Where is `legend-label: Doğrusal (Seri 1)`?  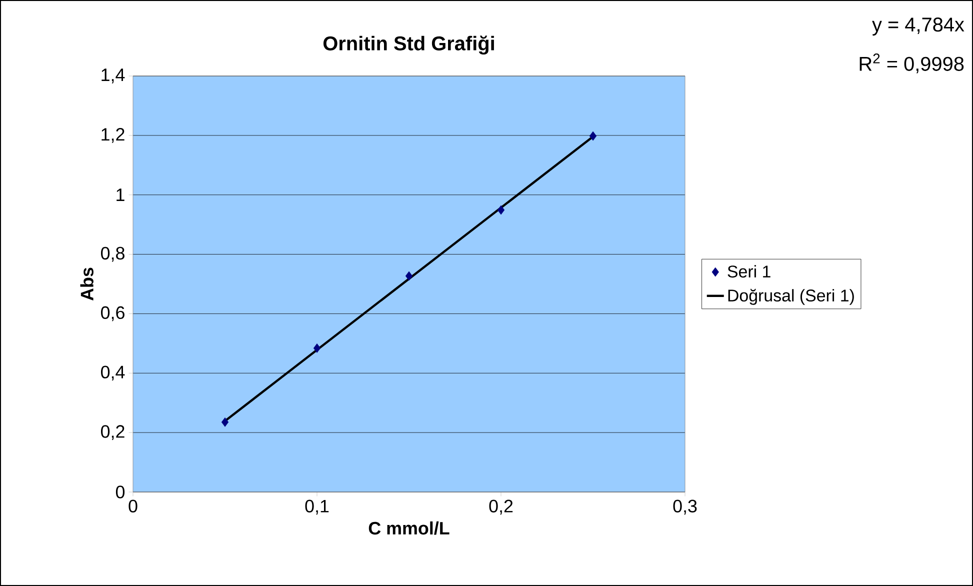 legend-label: Doğrusal (Seri 1) is located at coordinates (791, 296).